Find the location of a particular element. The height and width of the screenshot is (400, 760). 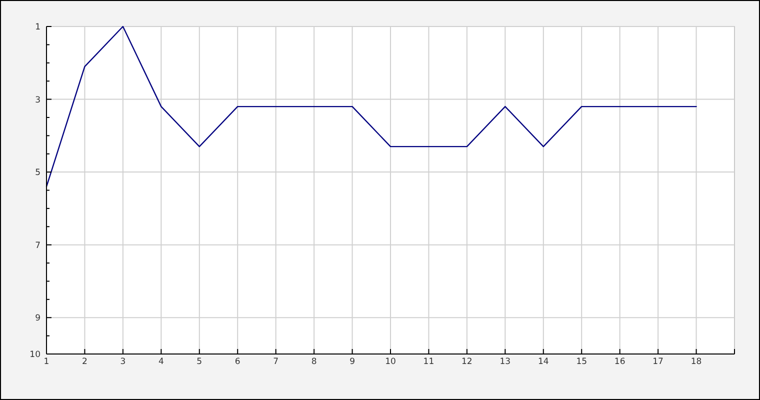

x-tick-label: 17 is located at coordinates (658, 362).